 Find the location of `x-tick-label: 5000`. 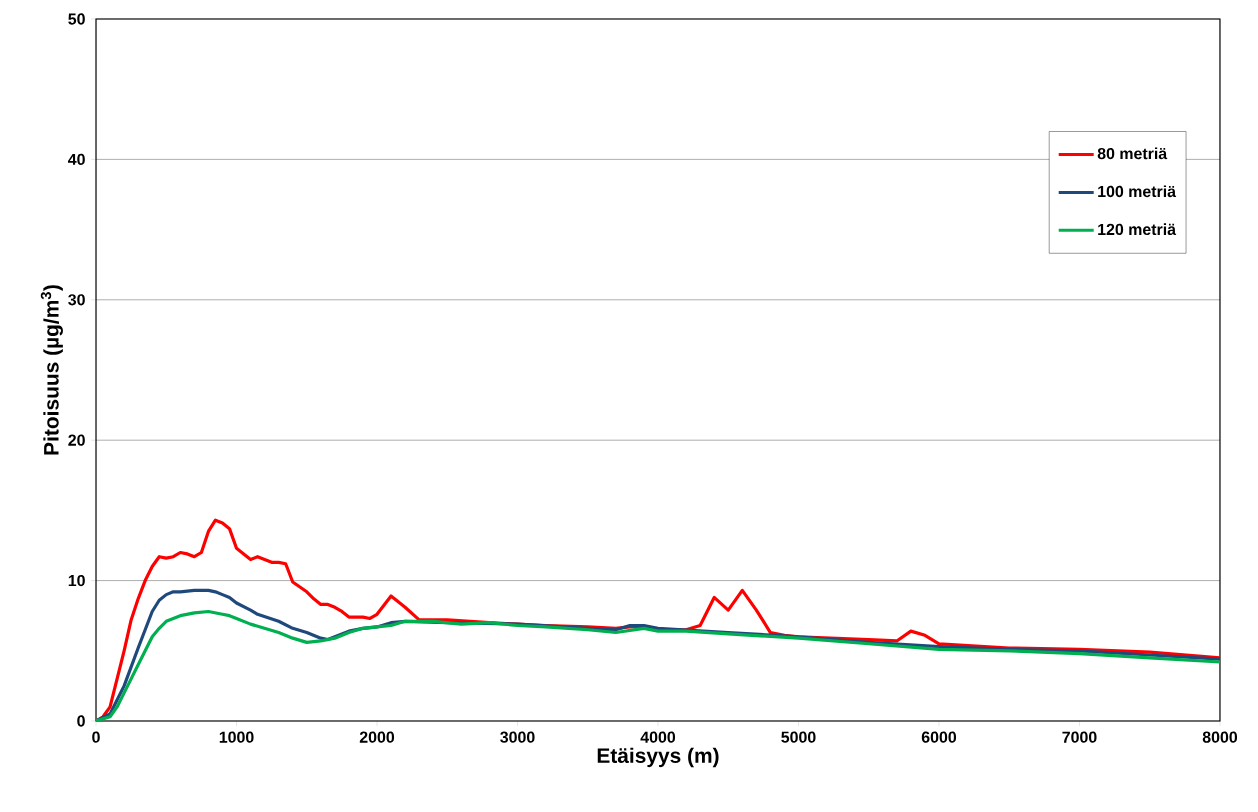

x-tick-label: 5000 is located at coordinates (798, 737).